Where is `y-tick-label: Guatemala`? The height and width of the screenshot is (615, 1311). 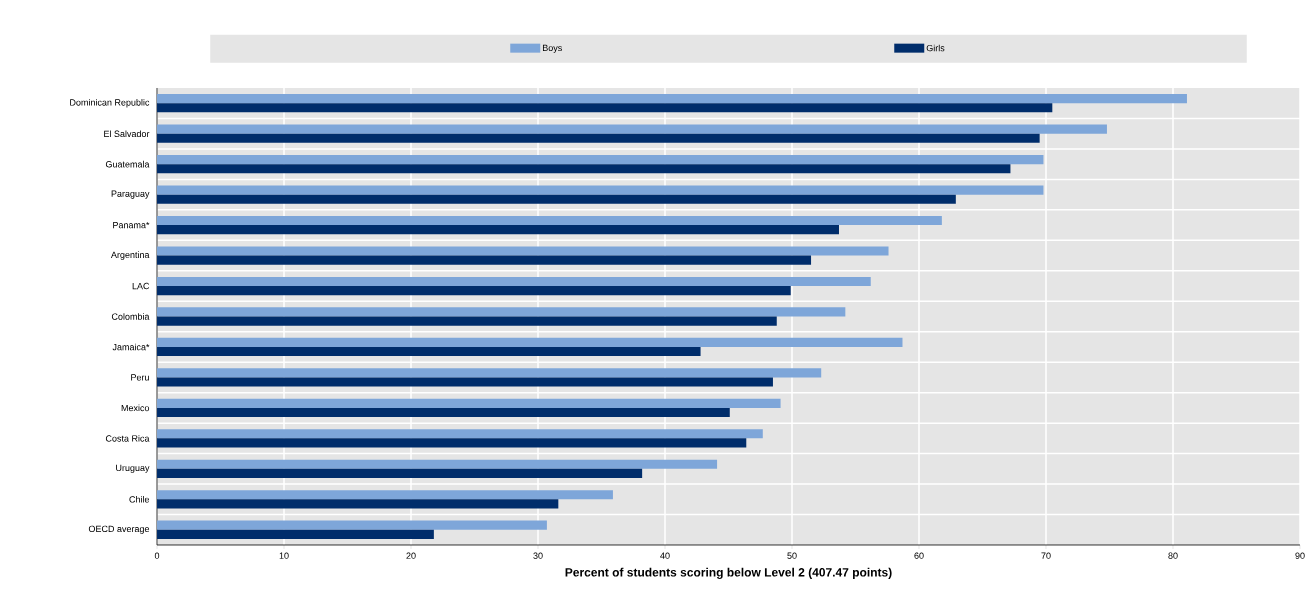
y-tick-label: Guatemala is located at coordinates (127, 164).